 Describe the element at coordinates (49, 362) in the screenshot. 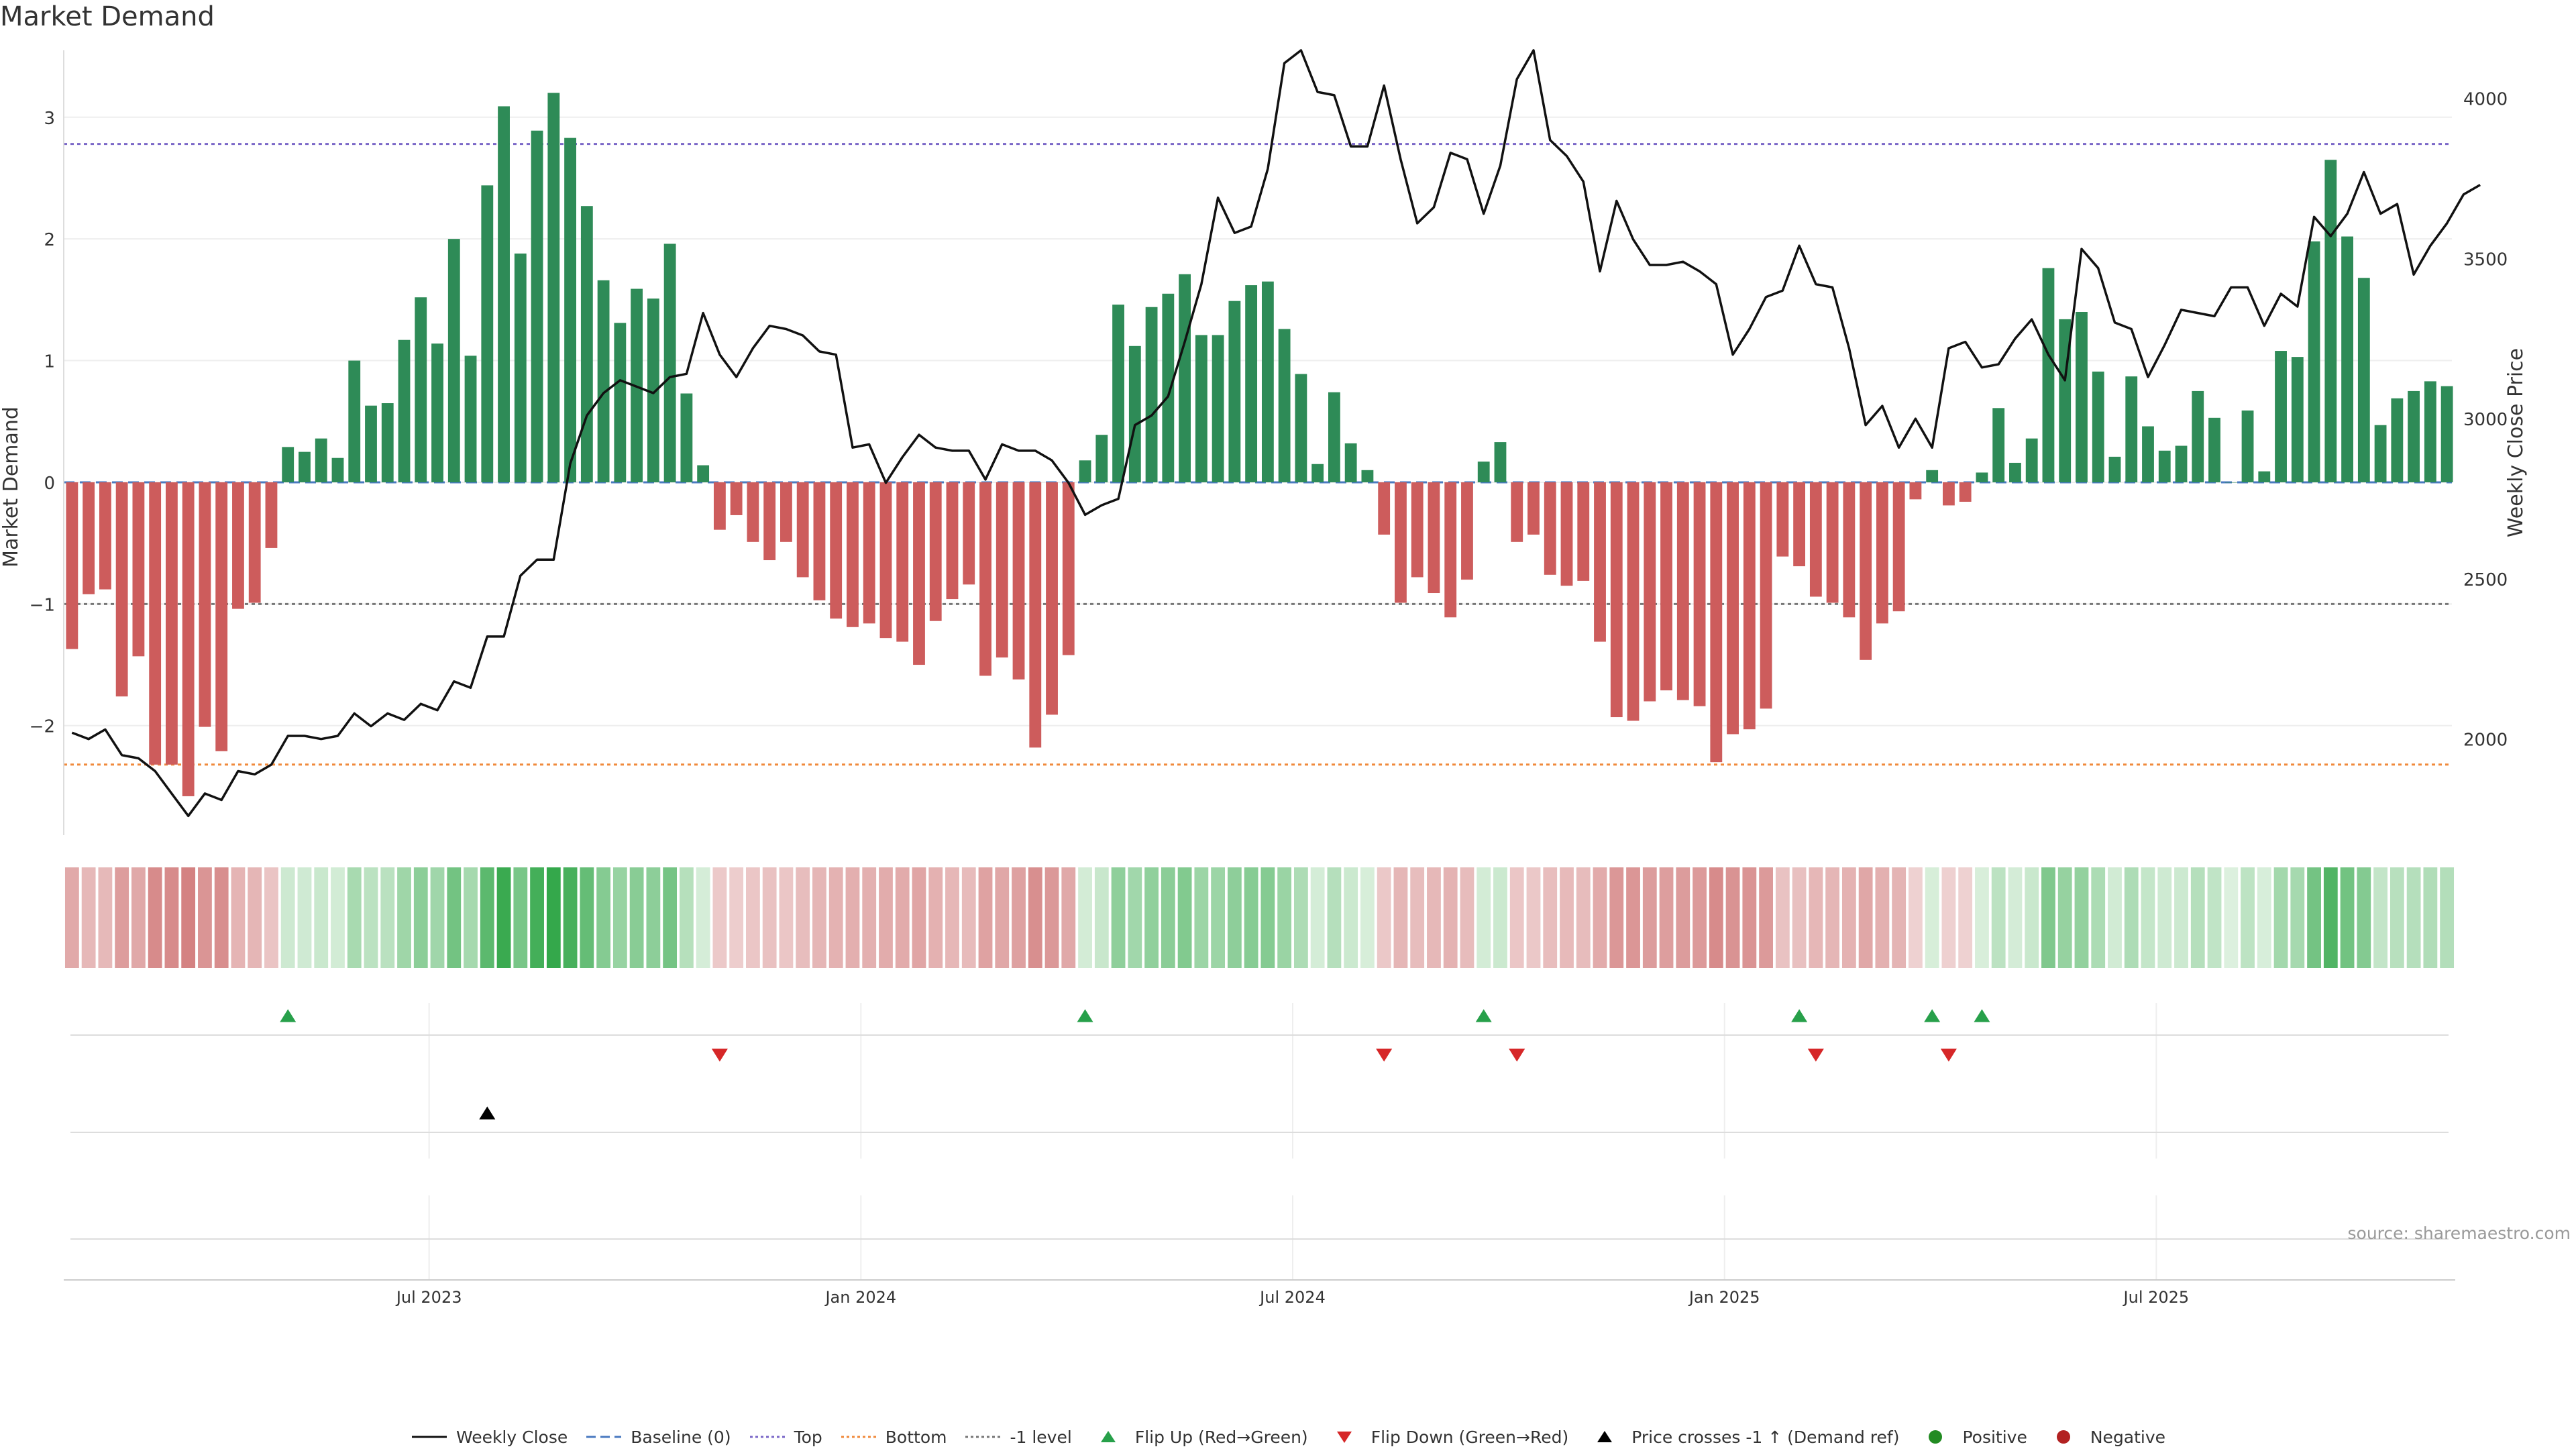

I see `y-tick-label: 1` at that location.